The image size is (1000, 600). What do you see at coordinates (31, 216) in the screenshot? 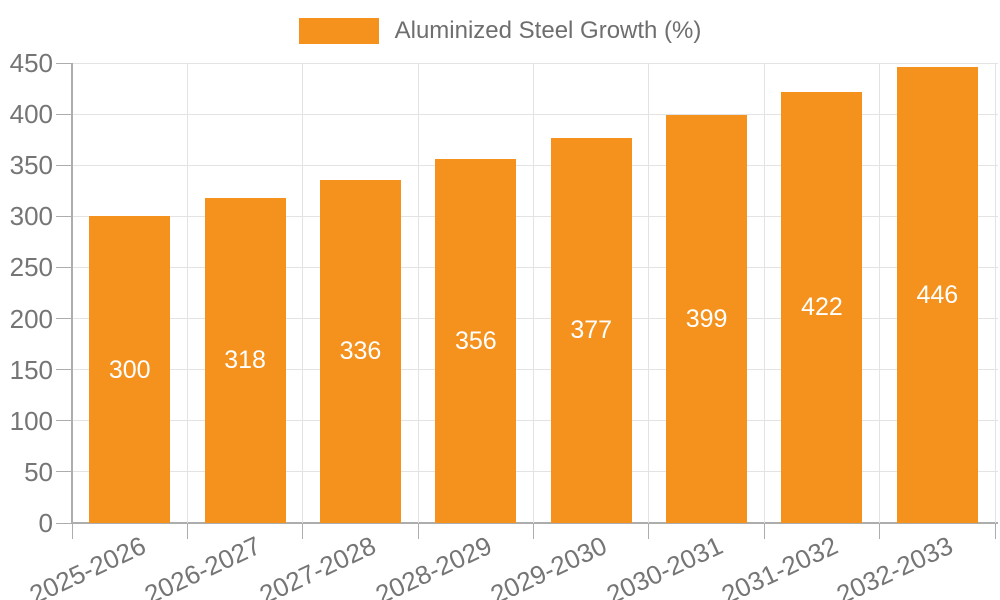
I see `y-axis-tick-label: 300` at bounding box center [31, 216].